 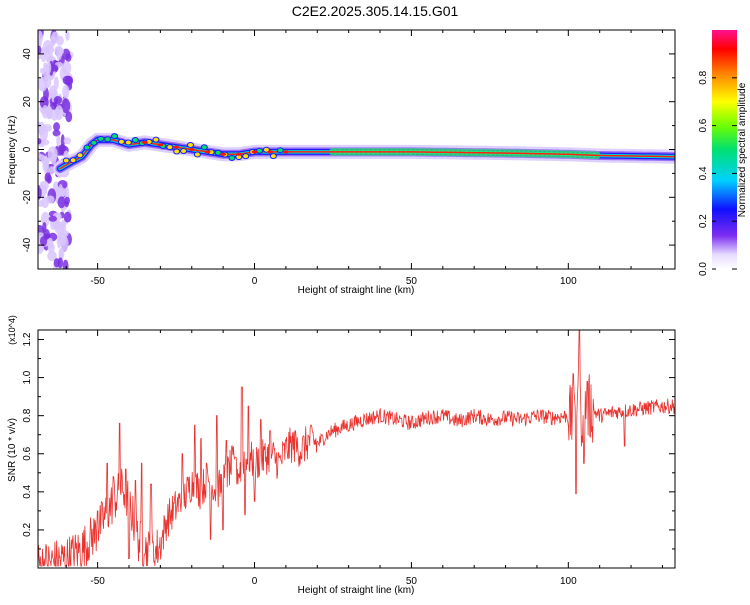 What do you see at coordinates (27, 415) in the screenshot?
I see `y-tick-label: 0.8` at bounding box center [27, 415].